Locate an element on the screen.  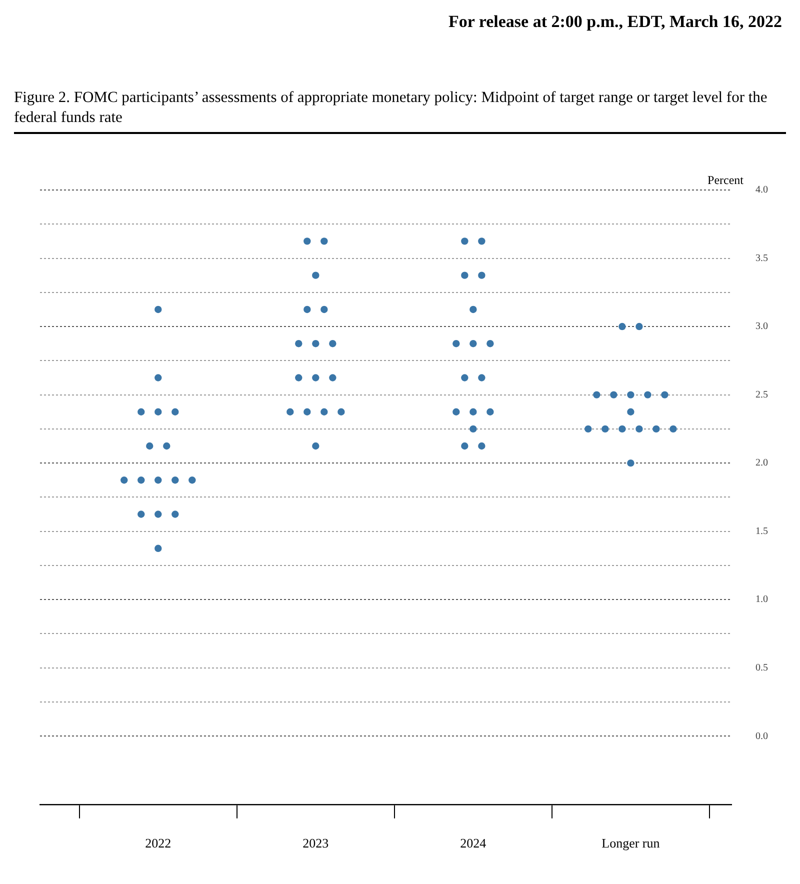
x-tick-label: 2023 is located at coordinates (315, 843).